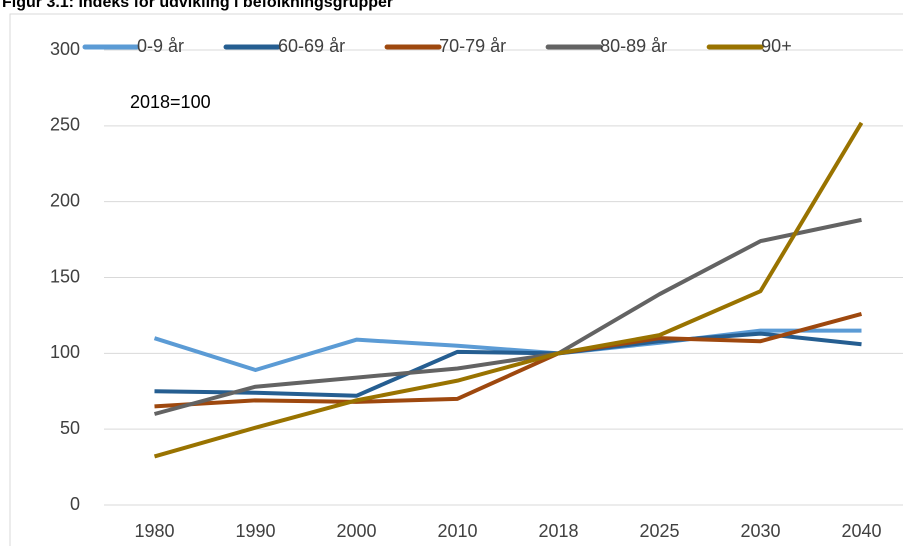 The height and width of the screenshot is (546, 903). What do you see at coordinates (65, 276) in the screenshot?
I see `y-tick-label: 150` at bounding box center [65, 276].